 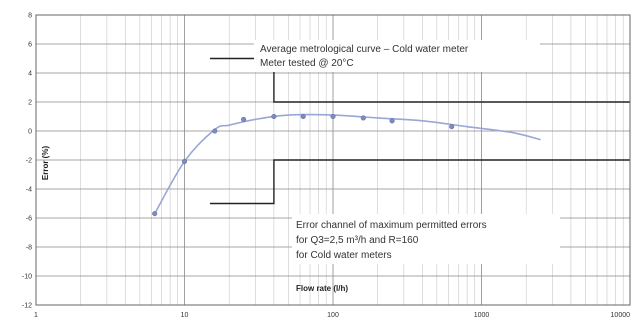 What do you see at coordinates (36, 315) in the screenshot?
I see `x-tick-label: 1` at bounding box center [36, 315].